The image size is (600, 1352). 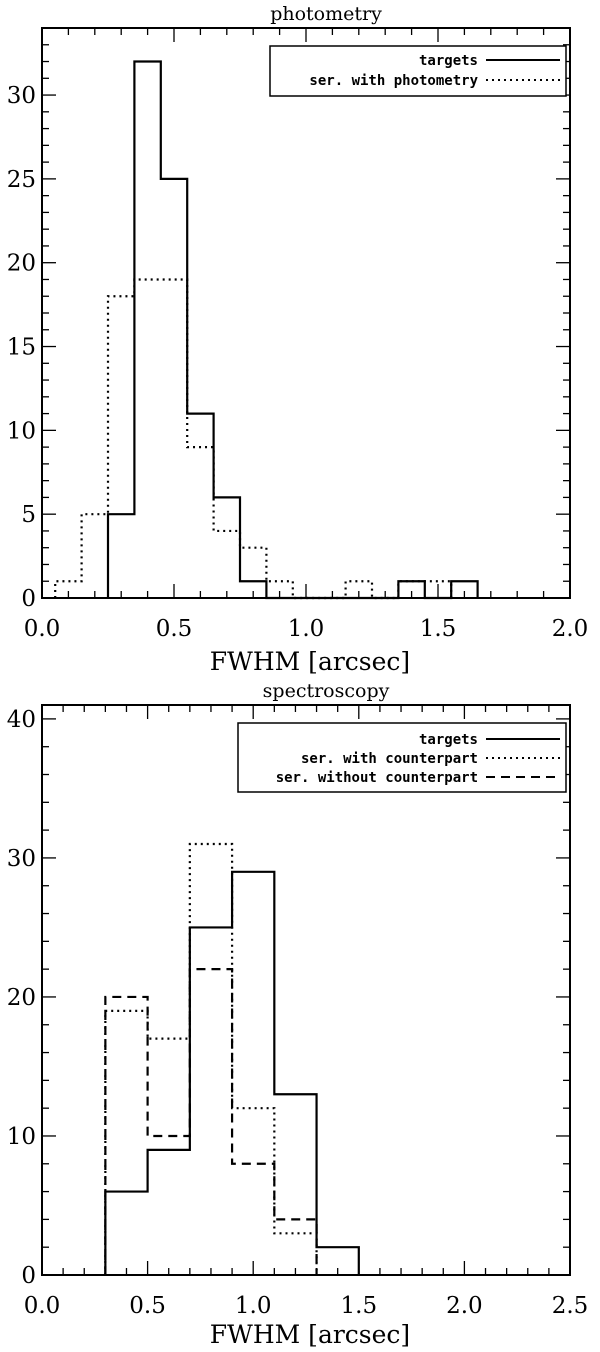 What do you see at coordinates (21, 720) in the screenshot?
I see `y-tick-label: 40` at bounding box center [21, 720].